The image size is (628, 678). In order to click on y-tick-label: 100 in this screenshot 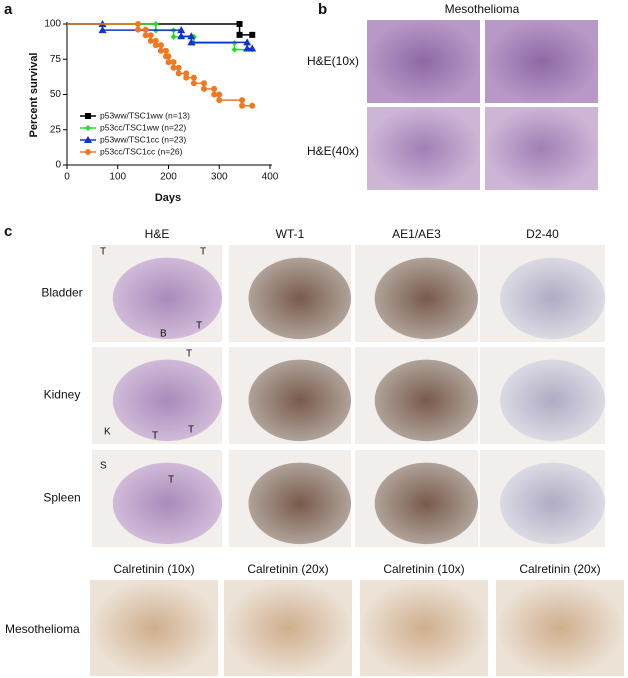, I will do `click(52, 24)`.